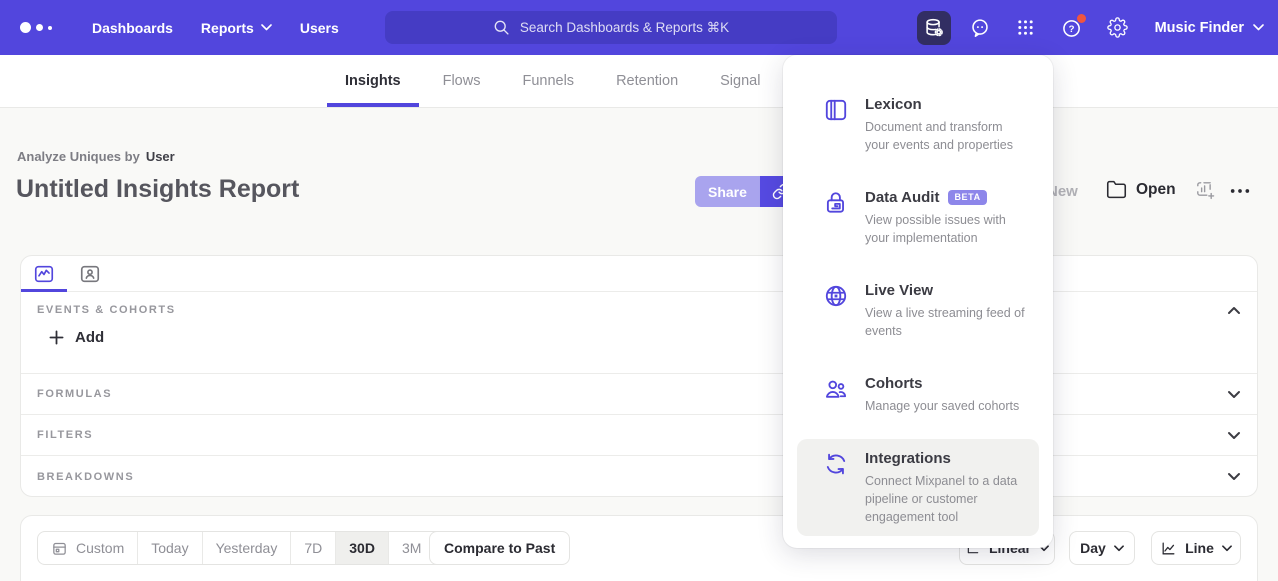 This screenshot has width=1278, height=581. I want to click on new-report-button: New, so click(1062, 191).